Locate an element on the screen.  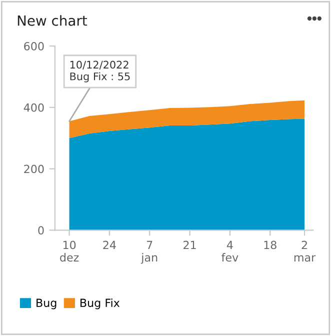
legend-label: Bug is located at coordinates (46, 304).